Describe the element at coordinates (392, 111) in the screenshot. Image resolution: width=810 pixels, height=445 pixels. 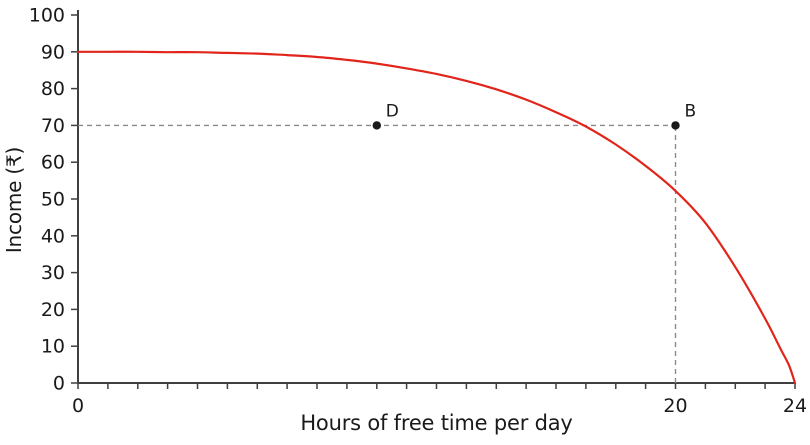
I see `point-label-D: D` at that location.